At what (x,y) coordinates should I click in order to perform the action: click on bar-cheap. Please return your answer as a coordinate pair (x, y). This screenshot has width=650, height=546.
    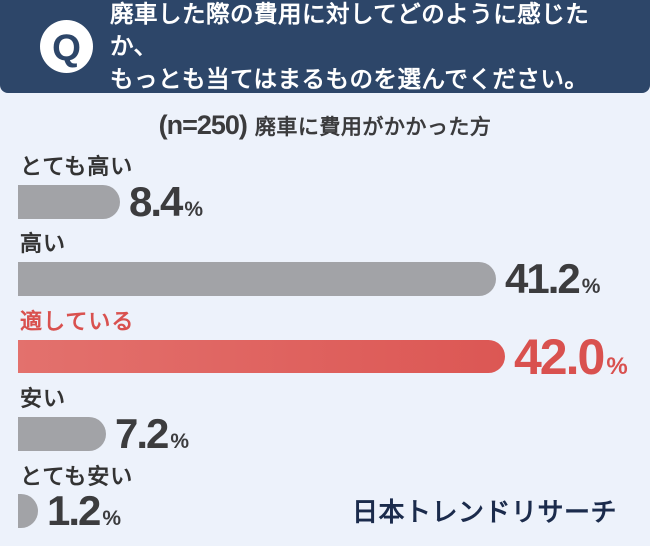
    Looking at the image, I should click on (62, 434).